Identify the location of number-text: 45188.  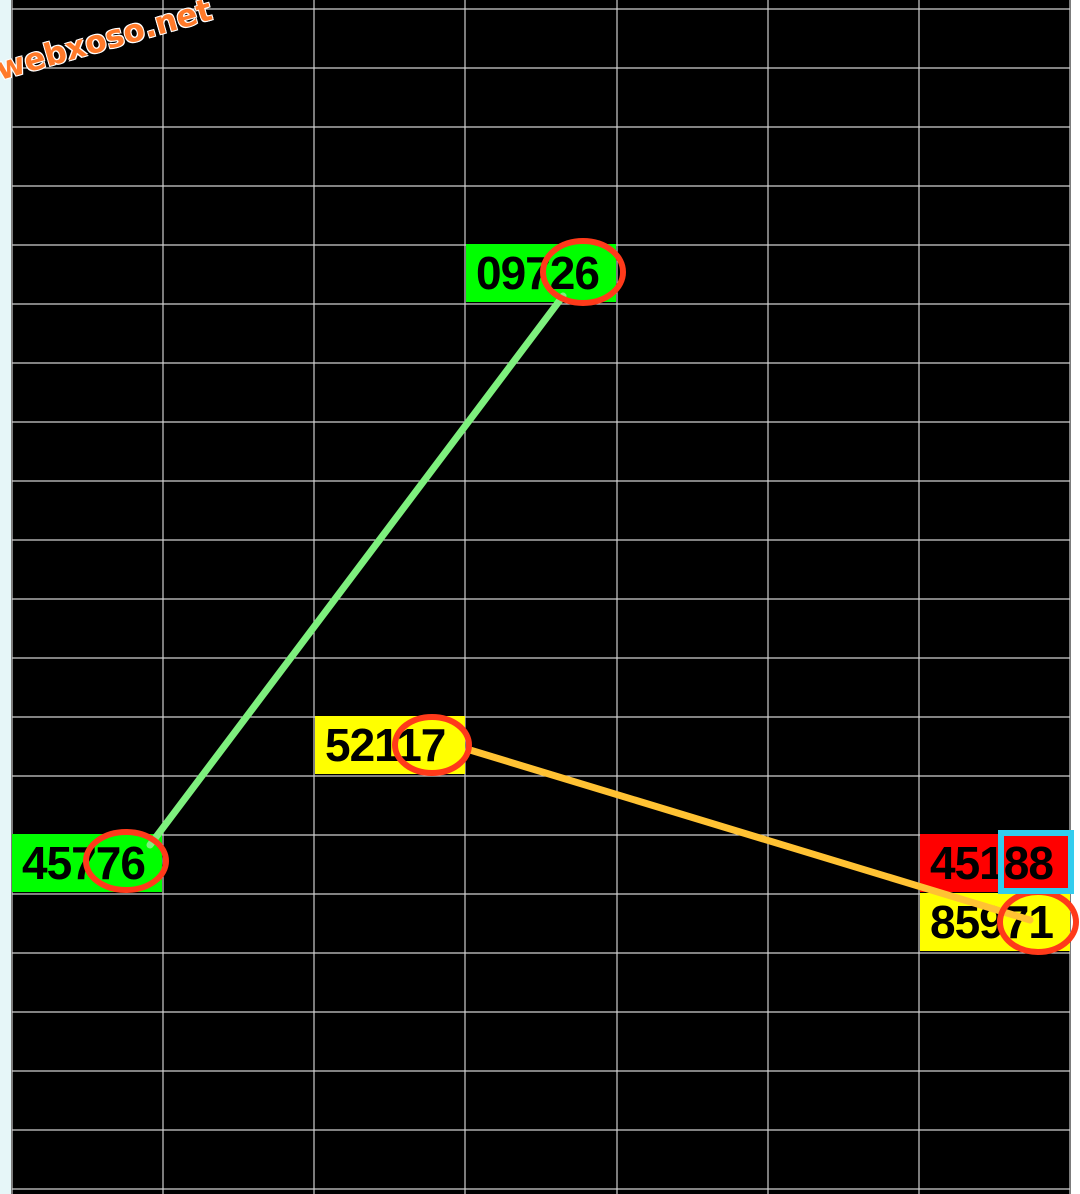
(992, 863).